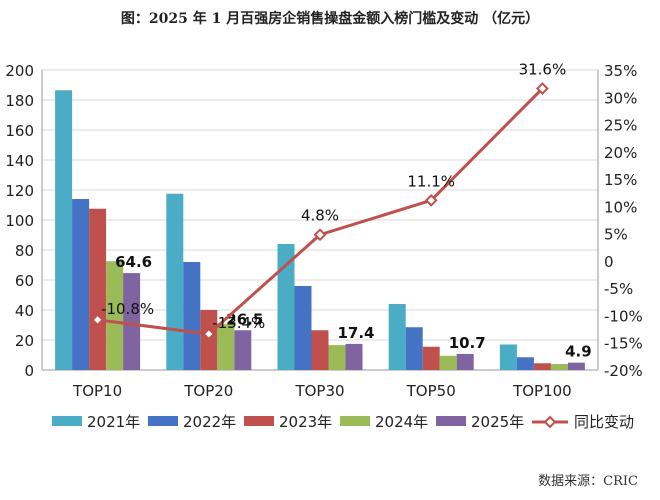  Describe the element at coordinates (578, 352) in the screenshot. I see `bar-data-label: 4.9` at that location.